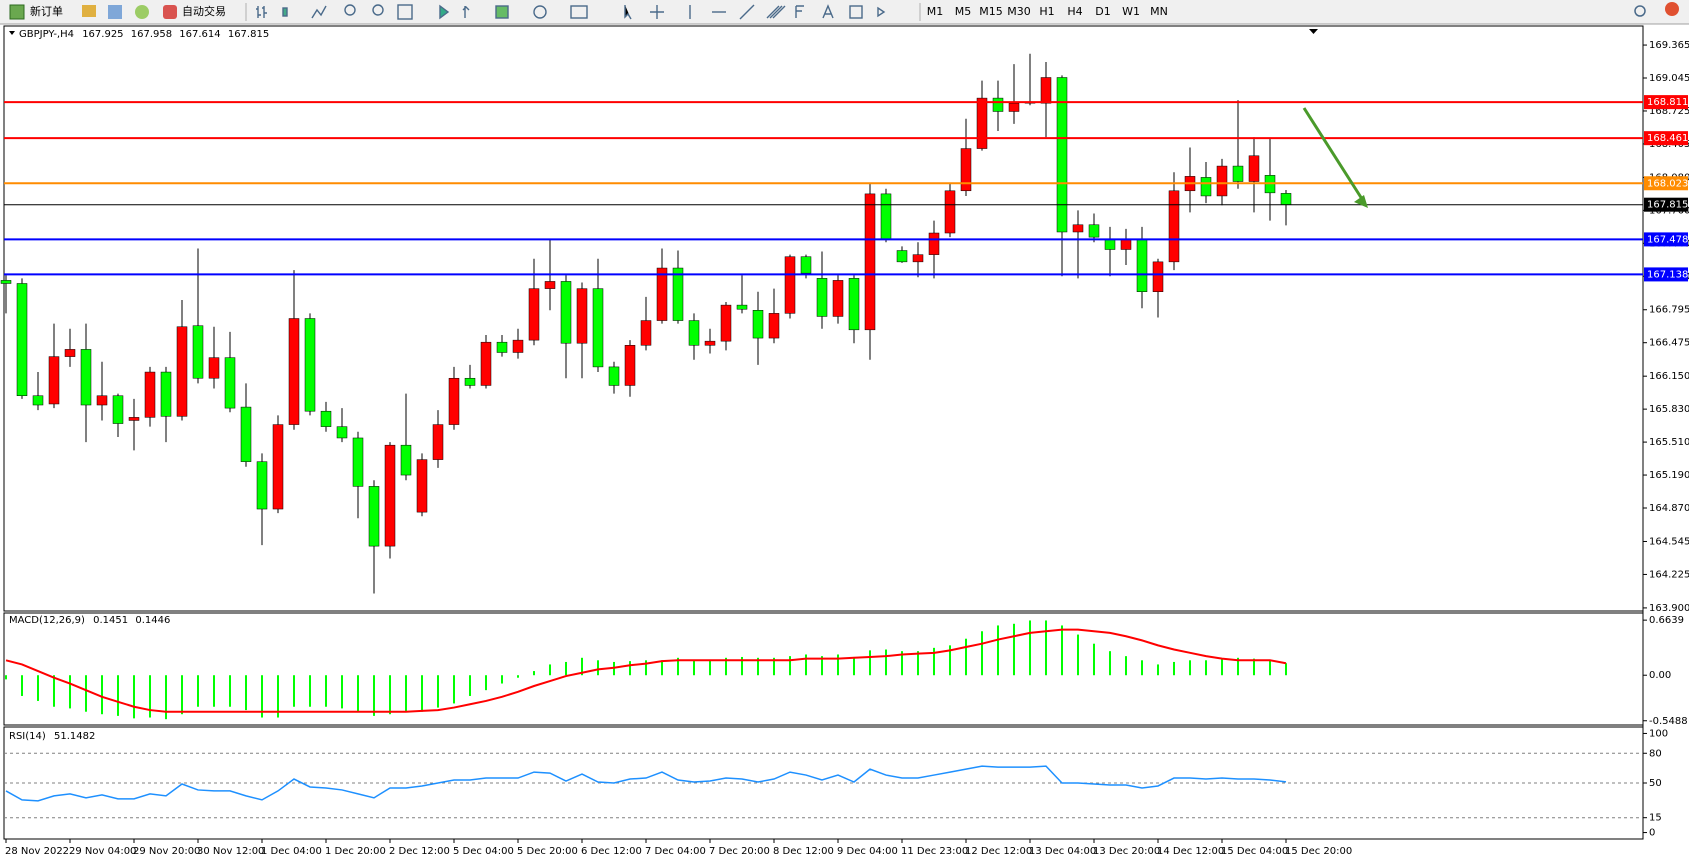 Image resolution: width=1689 pixels, height=864 pixels. What do you see at coordinates (405, 12) in the screenshot?
I see `tile-icon` at bounding box center [405, 12].